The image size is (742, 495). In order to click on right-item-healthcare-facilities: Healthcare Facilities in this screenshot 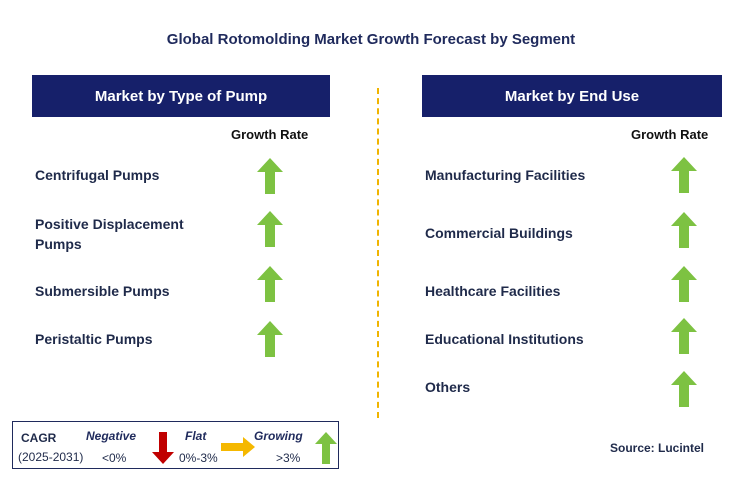, I will do `click(493, 291)`.